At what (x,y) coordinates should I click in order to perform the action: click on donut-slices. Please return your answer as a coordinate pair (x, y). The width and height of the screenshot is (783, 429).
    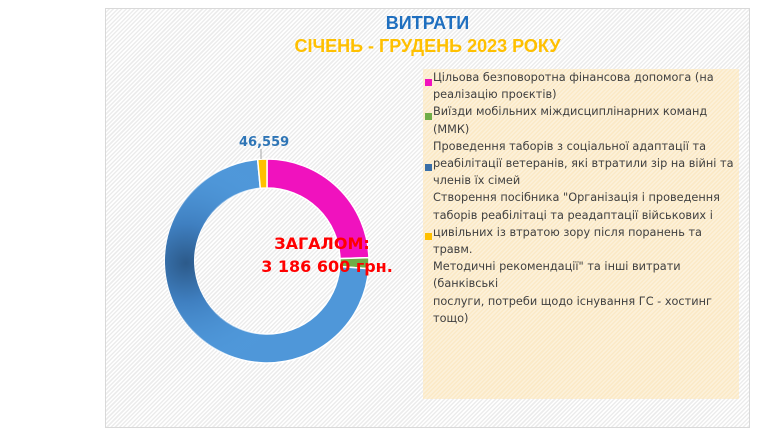
    Looking at the image, I should click on (267, 261).